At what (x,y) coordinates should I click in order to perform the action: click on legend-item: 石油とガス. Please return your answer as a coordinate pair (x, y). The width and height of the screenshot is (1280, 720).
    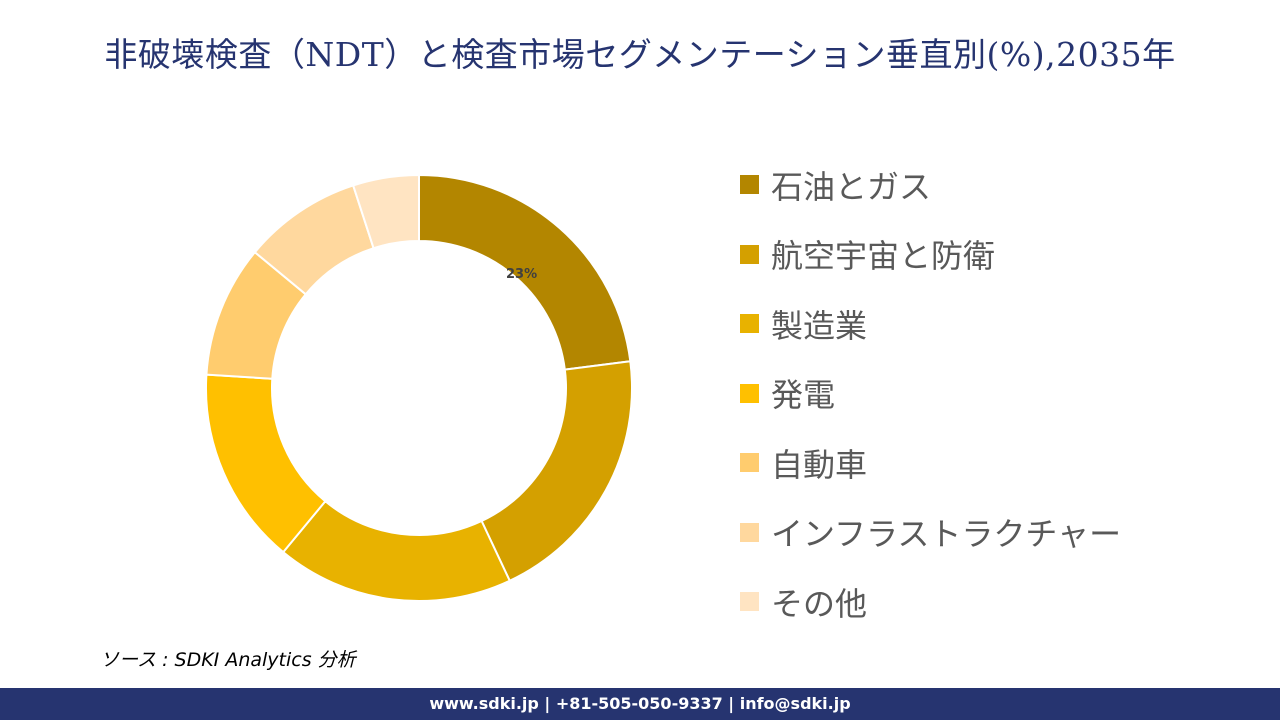
    Looking at the image, I should click on (930, 185).